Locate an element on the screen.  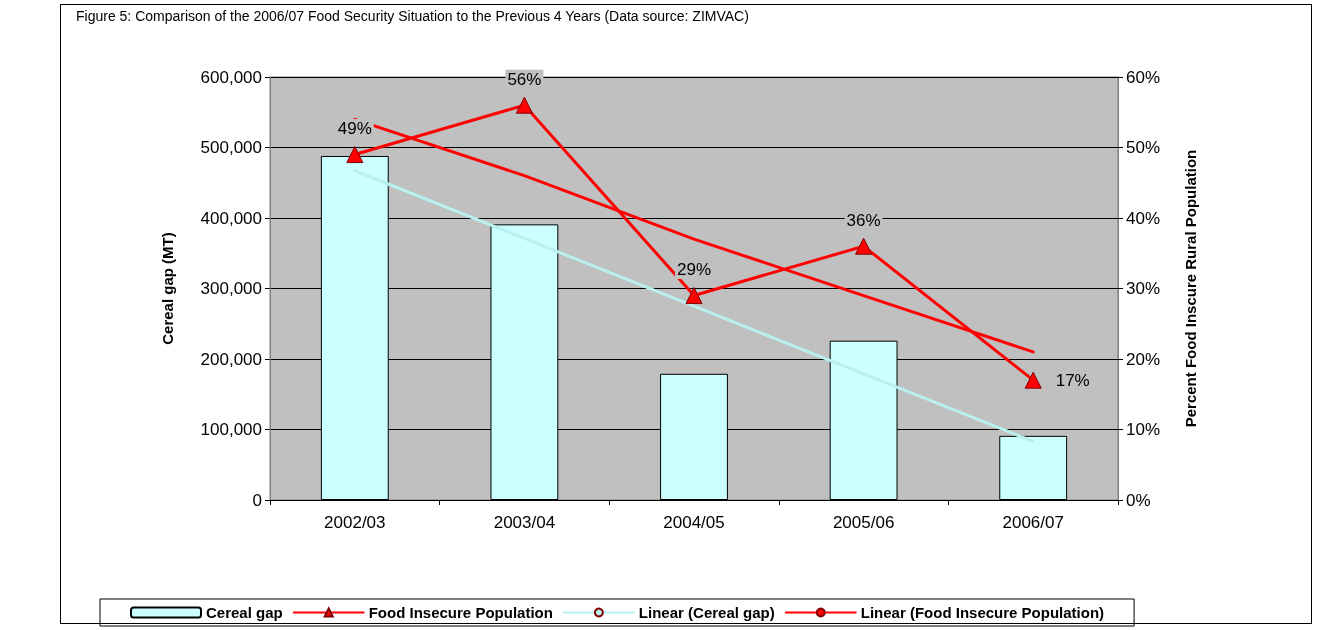
y-tick-label: 500,000 is located at coordinates (231, 147).